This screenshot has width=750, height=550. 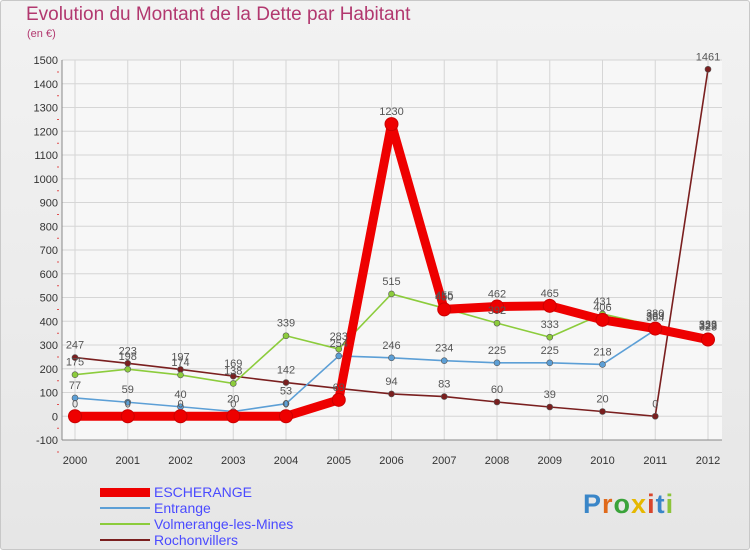 What do you see at coordinates (444, 461) in the screenshot?
I see `x-tick-label: 2007` at bounding box center [444, 461].